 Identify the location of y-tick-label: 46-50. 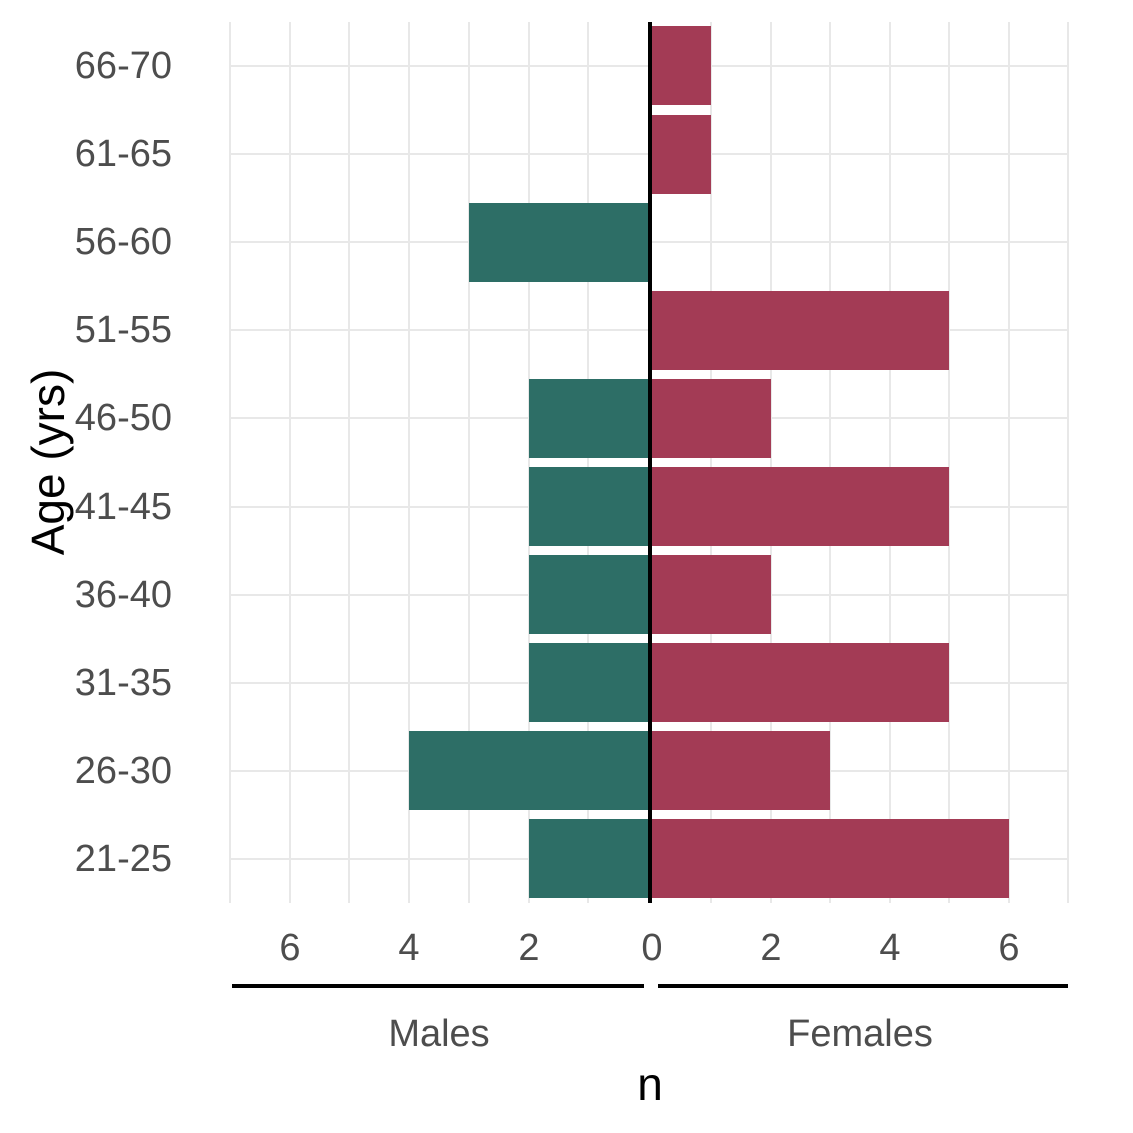
(123, 418).